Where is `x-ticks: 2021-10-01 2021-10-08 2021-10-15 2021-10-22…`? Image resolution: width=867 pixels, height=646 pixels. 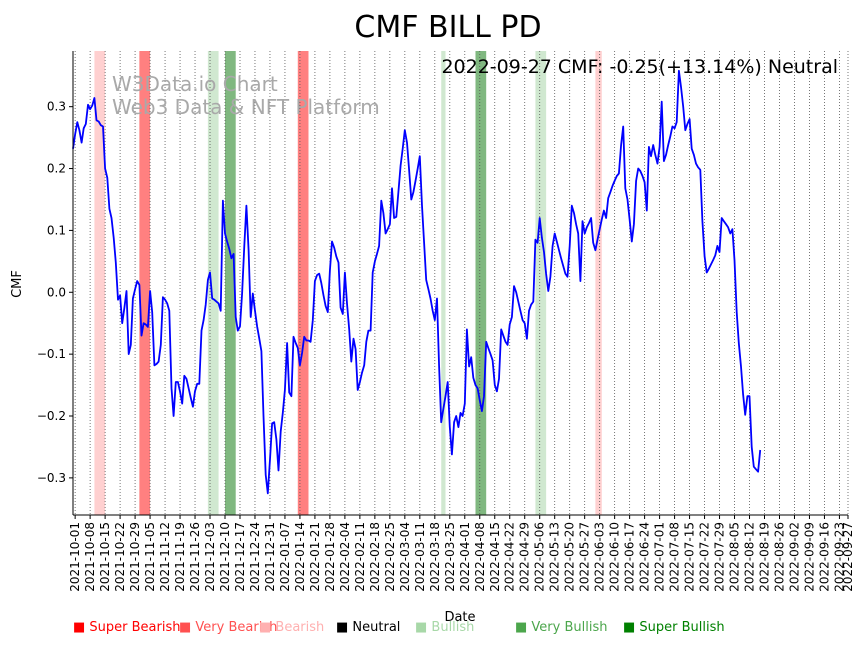 x-ticks: 2021-10-01 2021-10-08 2021-10-15 2021-10-22… is located at coordinates (461, 553).